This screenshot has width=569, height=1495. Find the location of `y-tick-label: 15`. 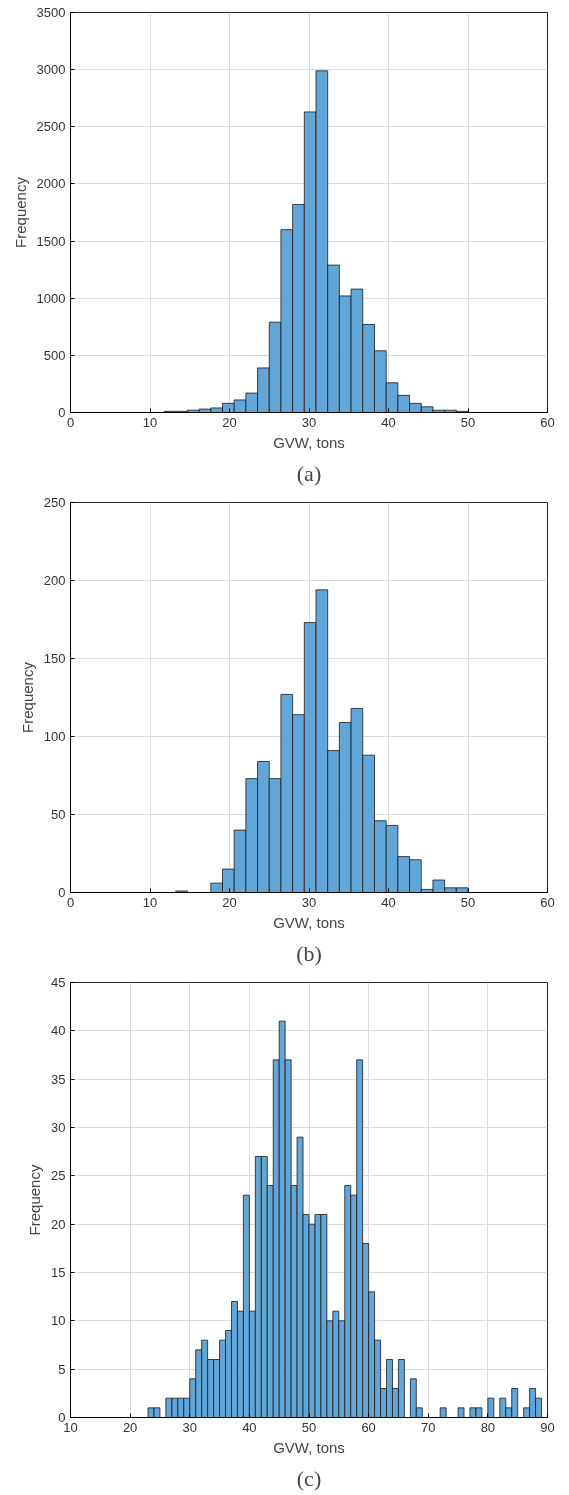

y-tick-label: 15 is located at coordinates (58, 1272).